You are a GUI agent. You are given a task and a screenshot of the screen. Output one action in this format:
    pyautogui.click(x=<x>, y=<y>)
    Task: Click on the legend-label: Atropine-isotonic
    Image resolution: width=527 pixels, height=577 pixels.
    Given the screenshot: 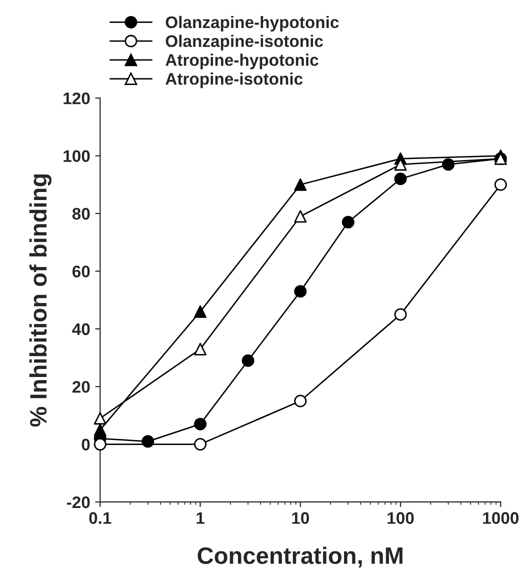 What is the action you would take?
    pyautogui.click(x=234, y=80)
    